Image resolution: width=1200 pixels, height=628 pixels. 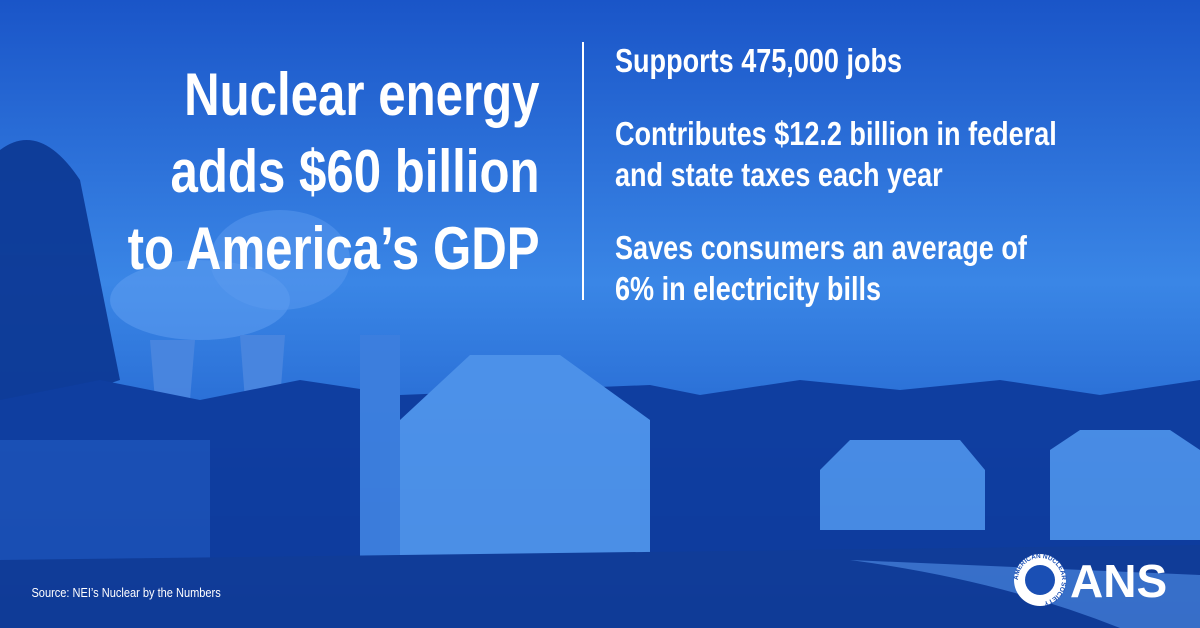 I want to click on logo-name: ANS, so click(x=1118, y=581).